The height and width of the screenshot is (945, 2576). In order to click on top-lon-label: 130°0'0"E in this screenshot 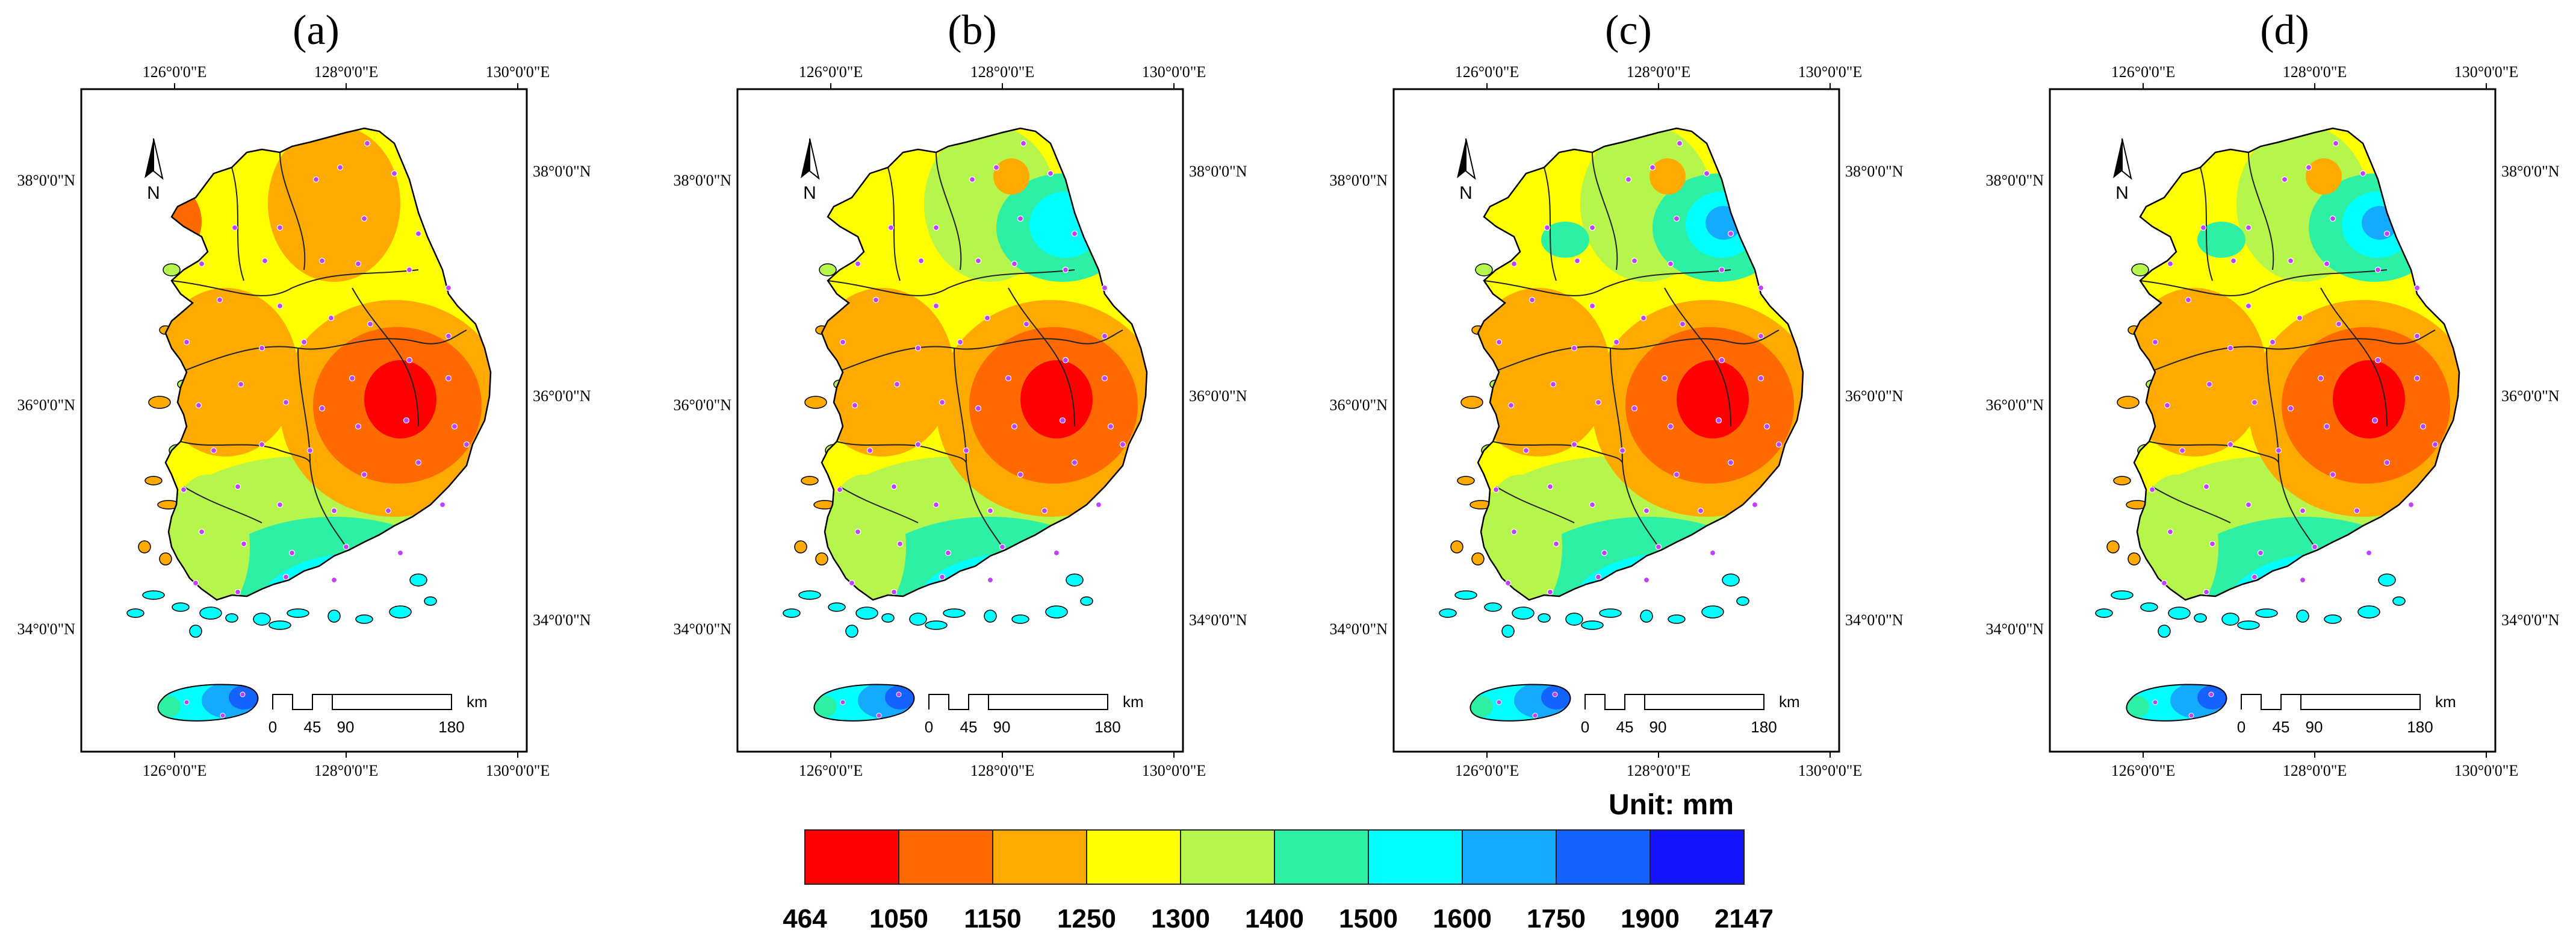, I will do `click(2486, 72)`.